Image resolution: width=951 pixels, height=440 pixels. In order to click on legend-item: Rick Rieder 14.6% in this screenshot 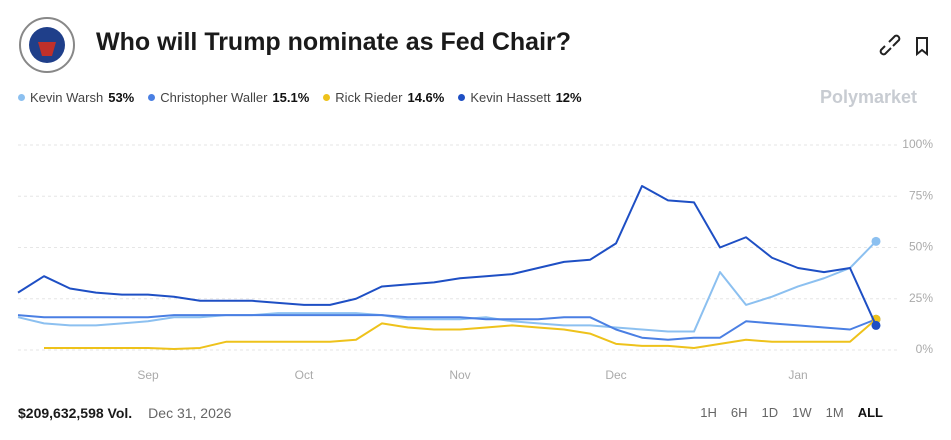, I will do `click(383, 97)`.